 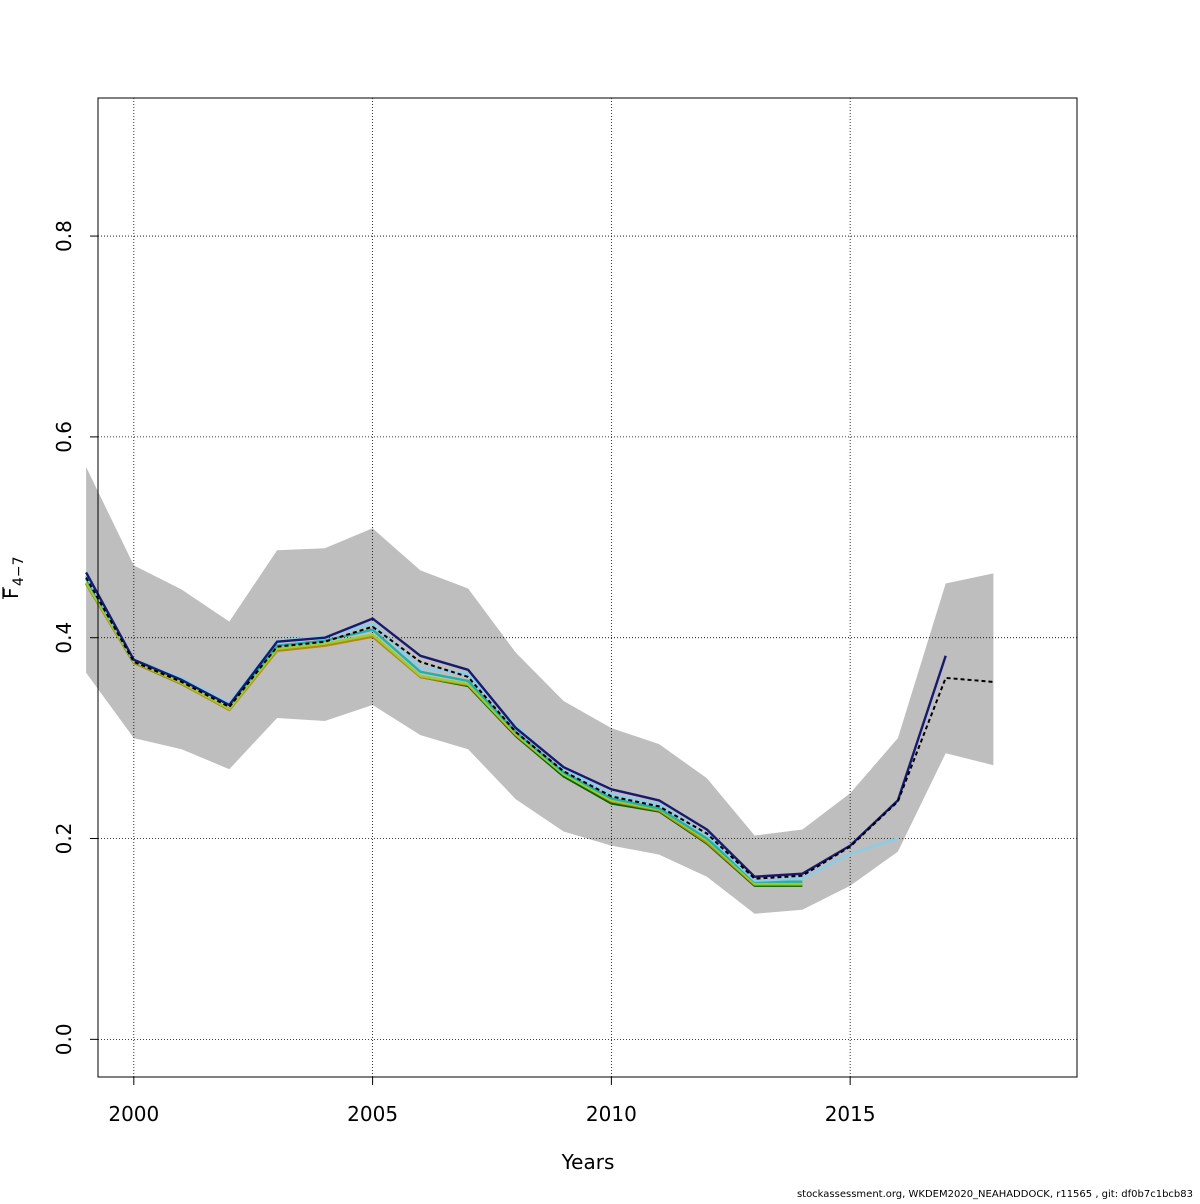 What do you see at coordinates (11, 593) in the screenshot?
I see `y-axis-title-main: F` at bounding box center [11, 593].